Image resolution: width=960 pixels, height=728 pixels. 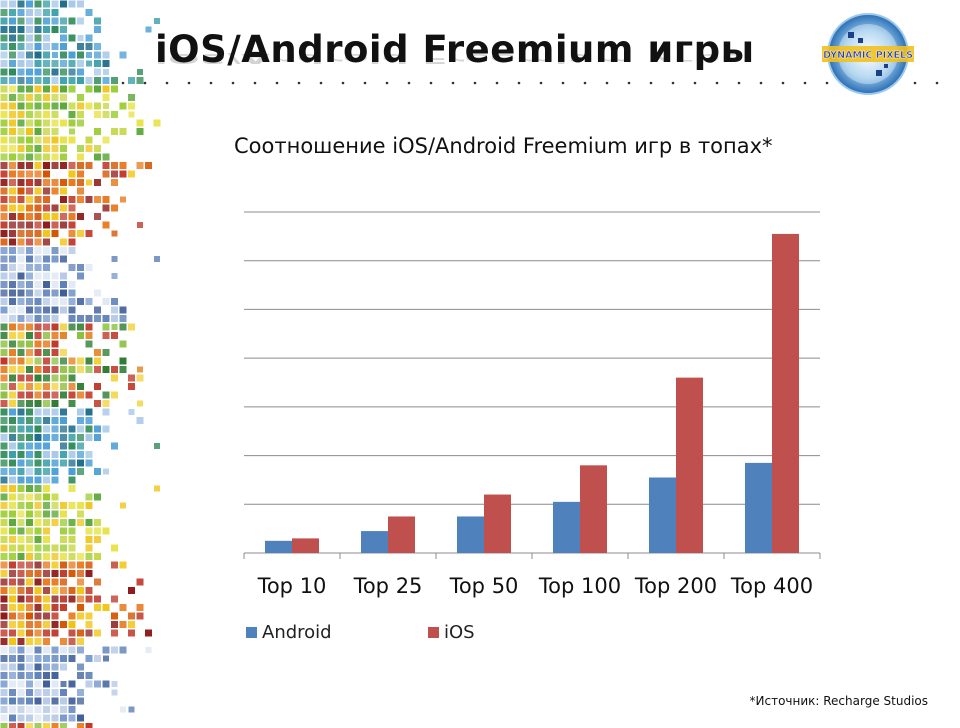 I want to click on legend-item-android: Android, so click(x=289, y=632).